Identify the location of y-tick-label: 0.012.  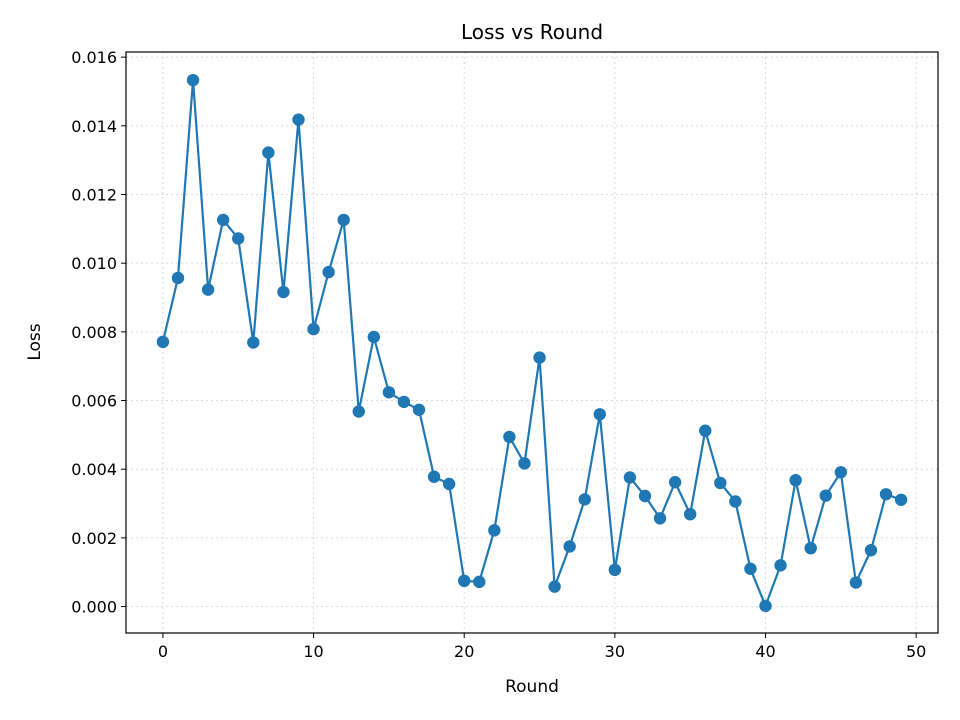
(94, 195).